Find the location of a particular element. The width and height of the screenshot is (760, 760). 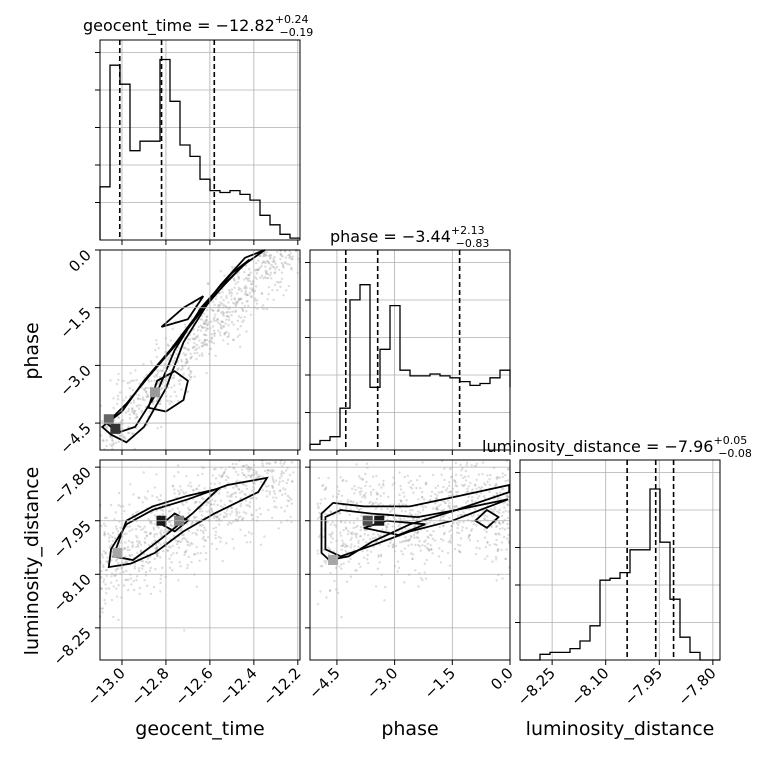

tick-label-x: −12.8 is located at coordinates (150, 686).